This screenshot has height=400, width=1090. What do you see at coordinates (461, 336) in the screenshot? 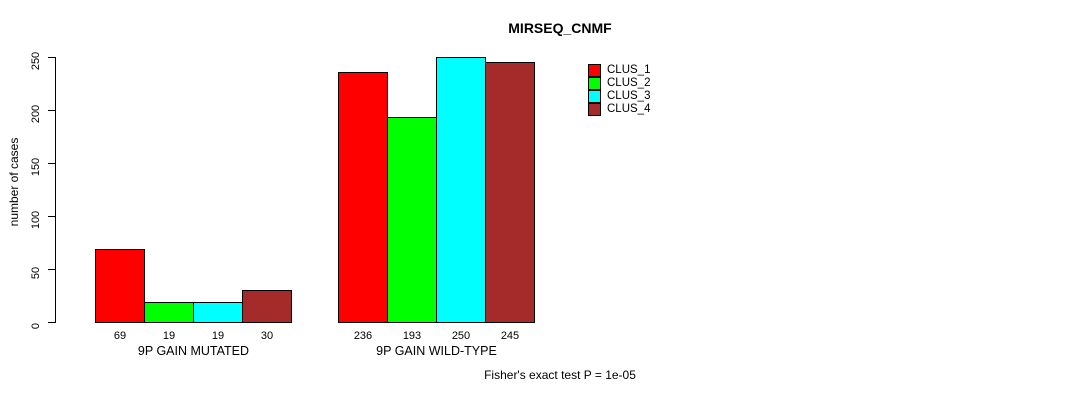
I see `bar-value-label: 250` at bounding box center [461, 336].